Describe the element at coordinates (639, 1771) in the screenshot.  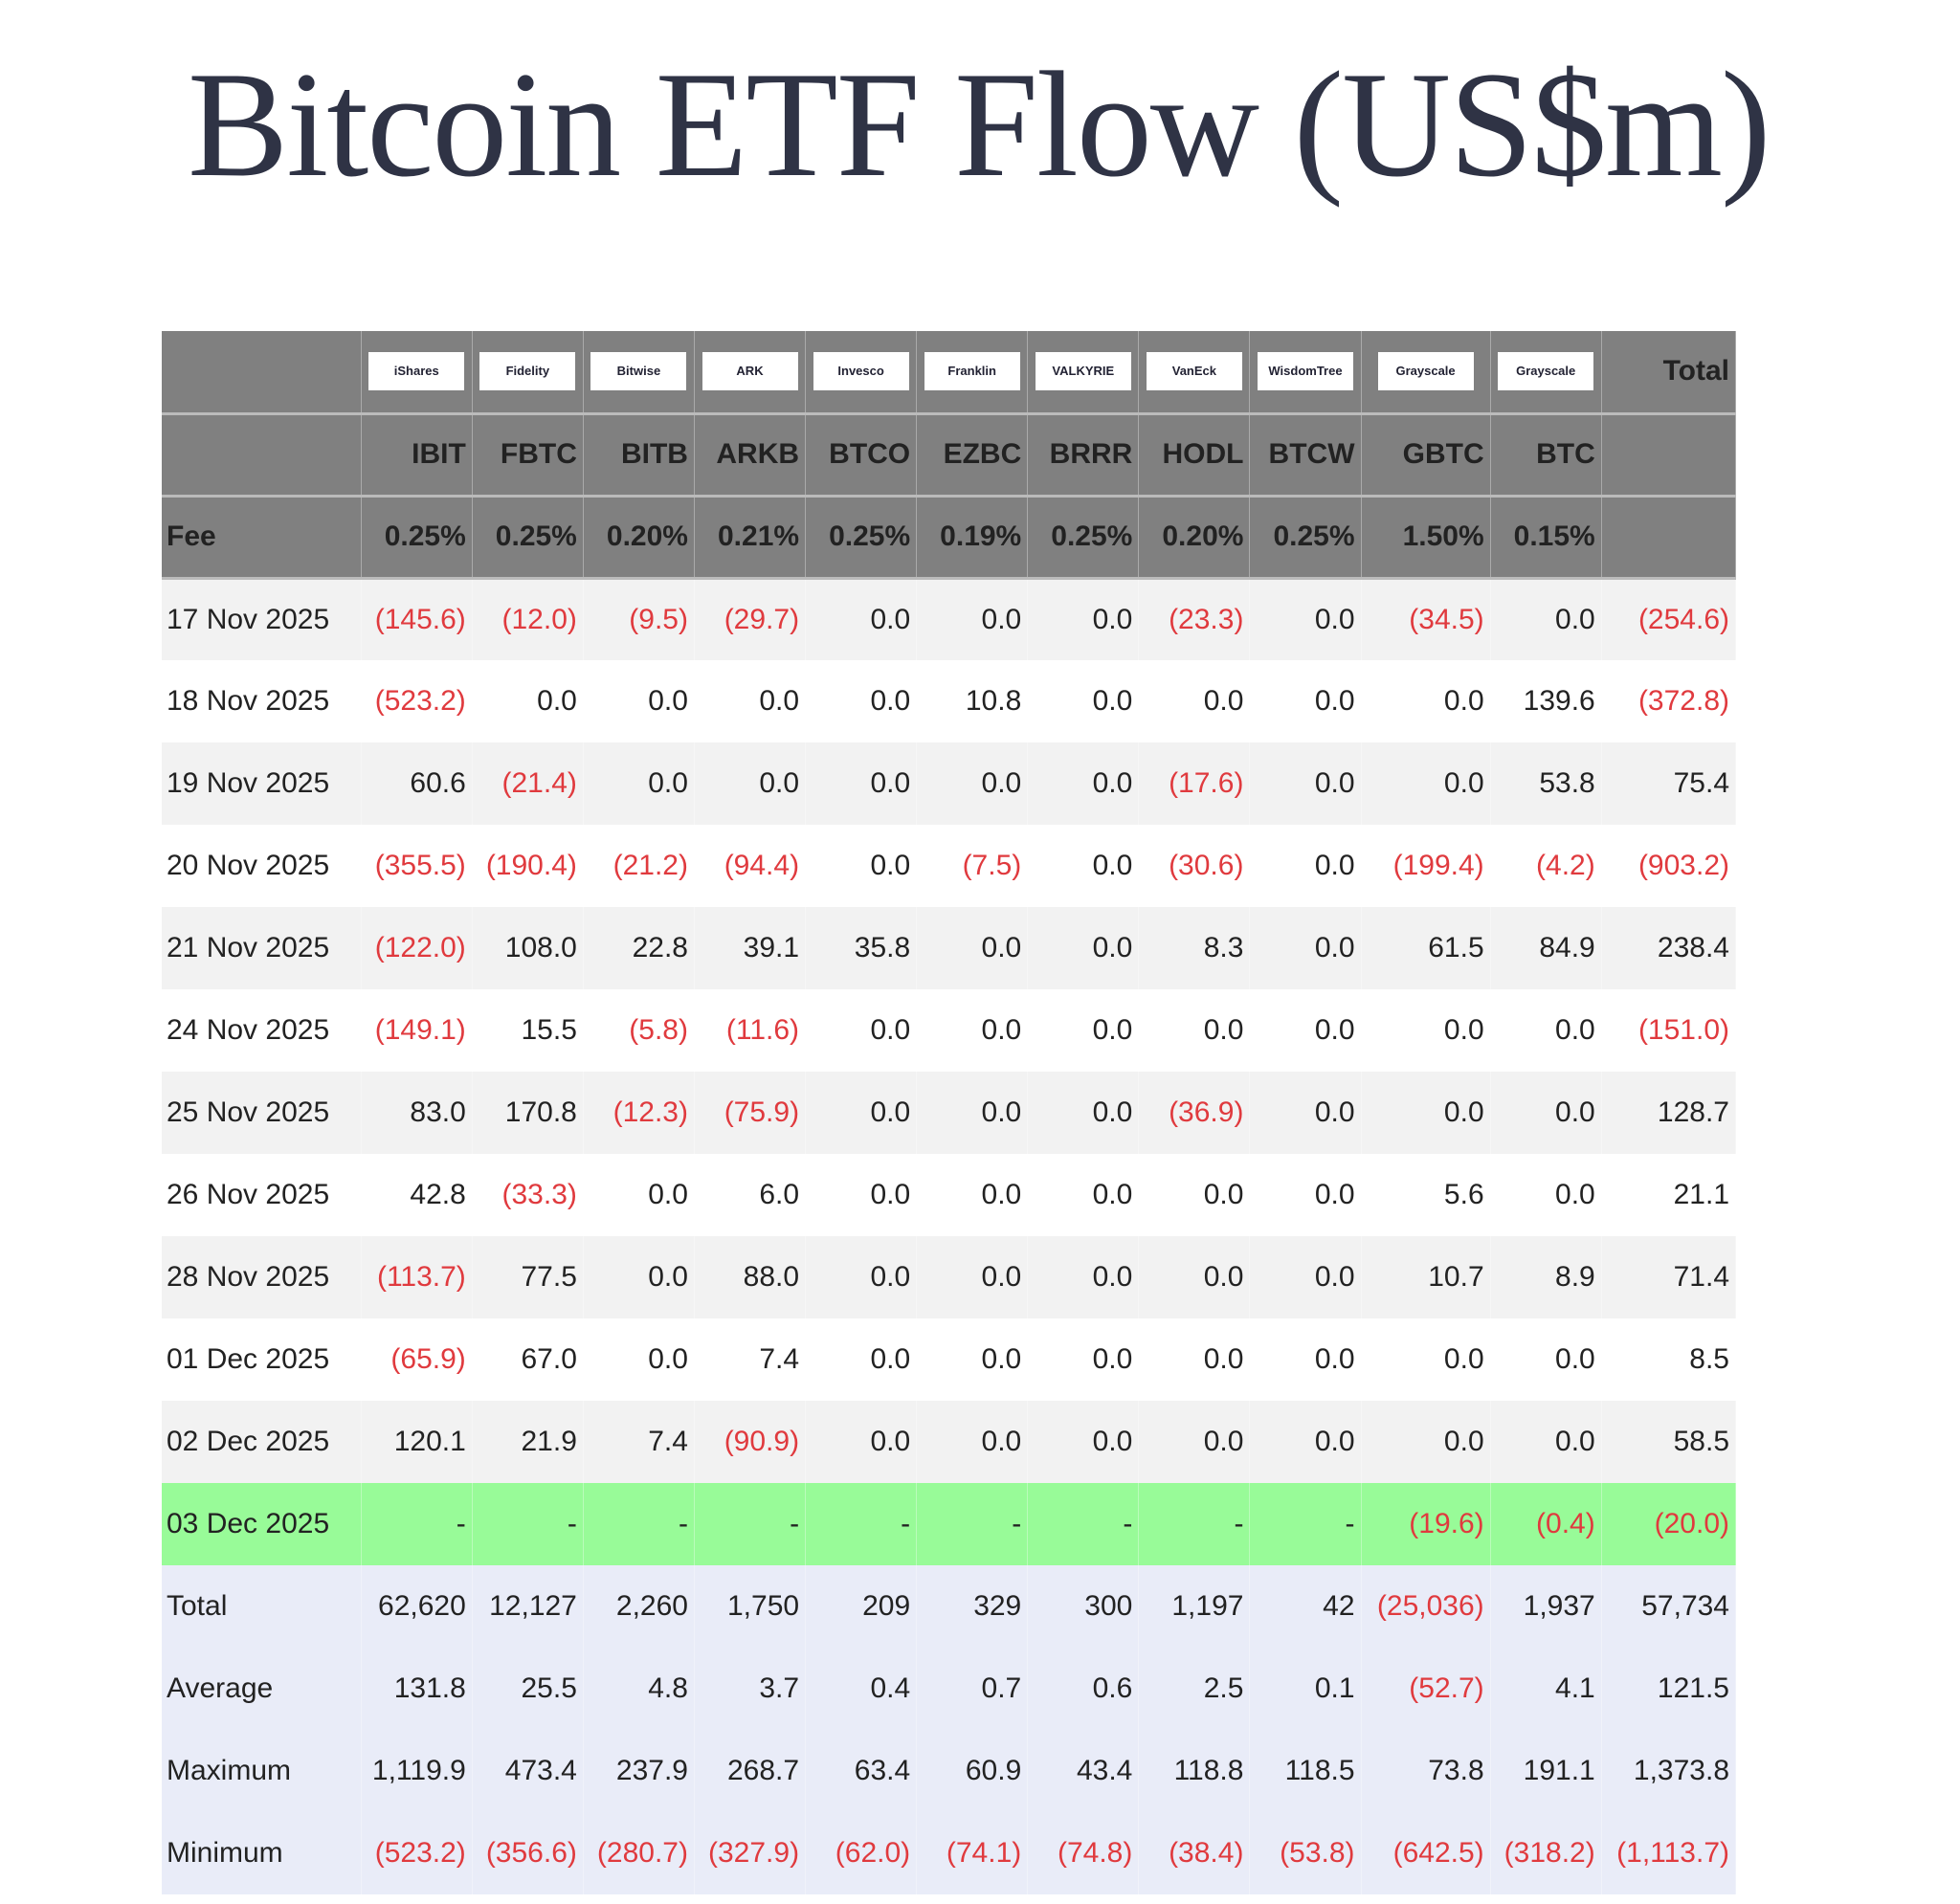
I see `summary-cell: 237.9` at that location.